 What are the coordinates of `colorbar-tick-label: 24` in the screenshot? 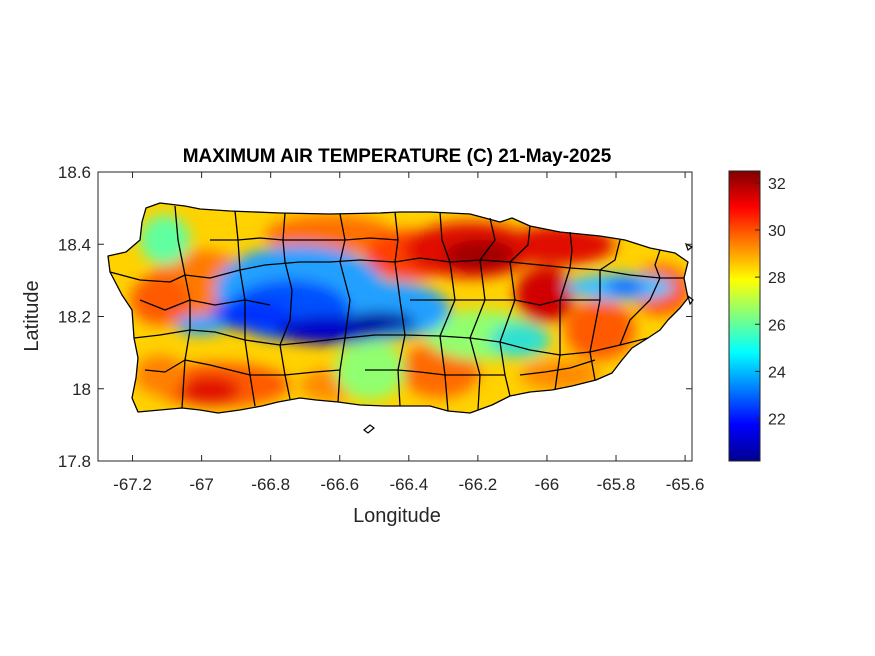 It's located at (777, 372).